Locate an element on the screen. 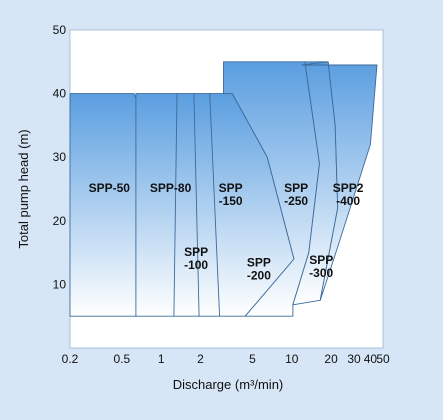  x-tick-label: 40 is located at coordinates (371, 359).